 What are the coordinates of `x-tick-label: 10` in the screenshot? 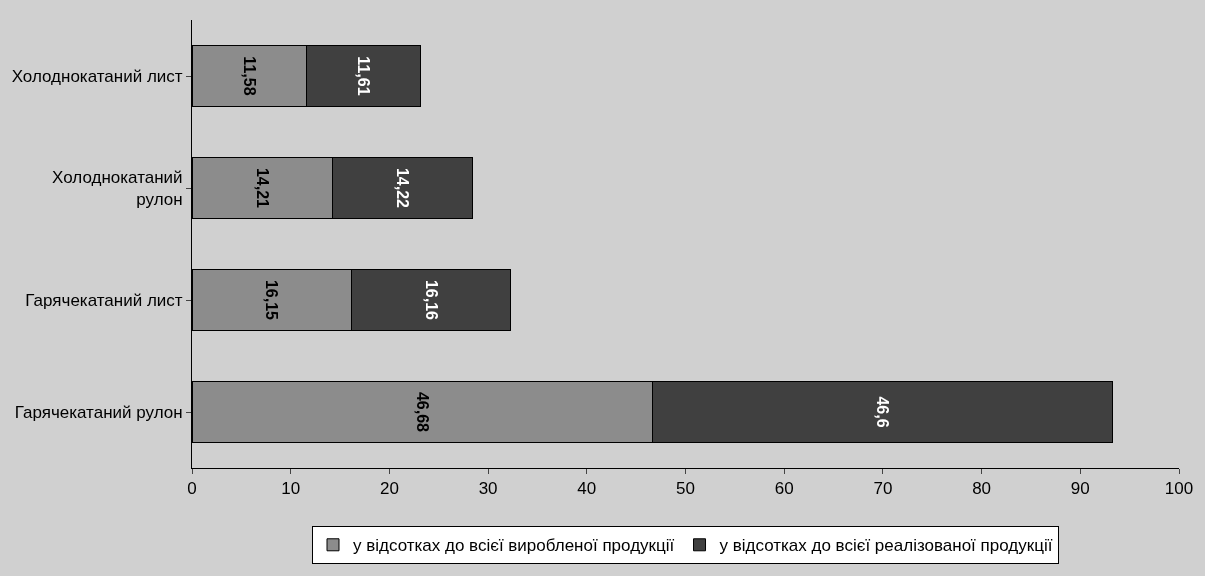 It's located at (291, 489).